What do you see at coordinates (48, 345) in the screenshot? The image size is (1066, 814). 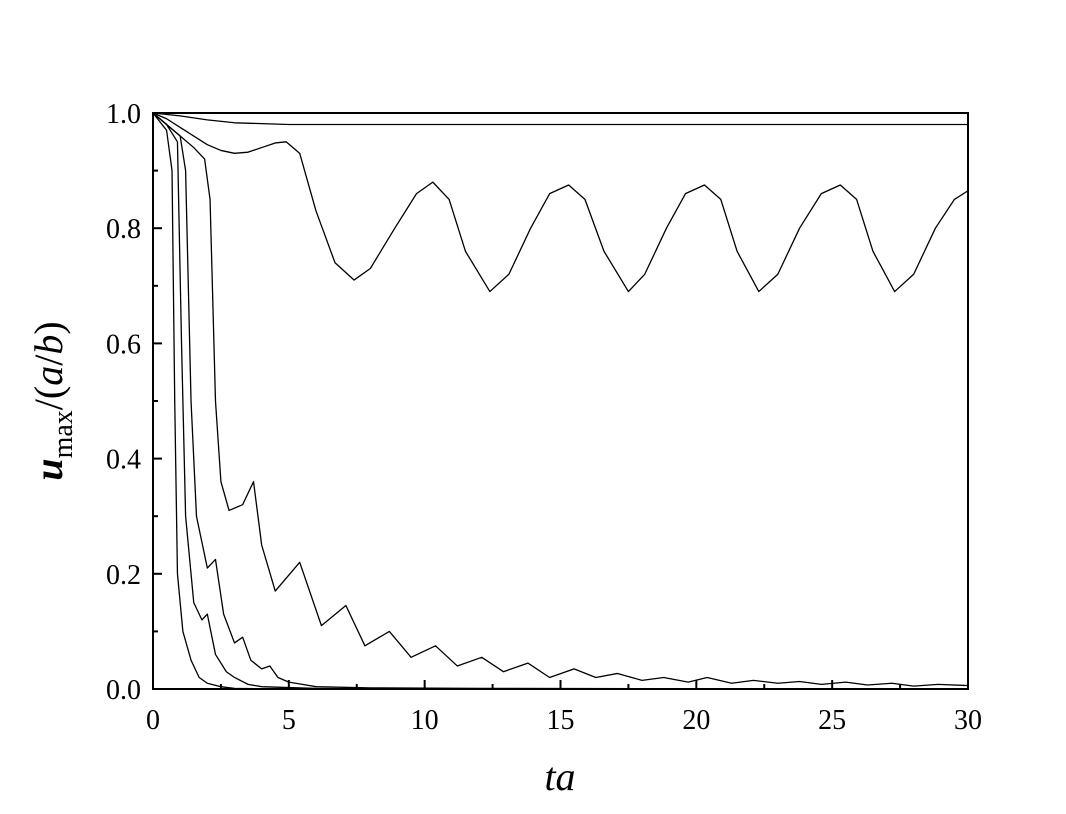 I see `y-axis-label-part: b` at bounding box center [48, 345].